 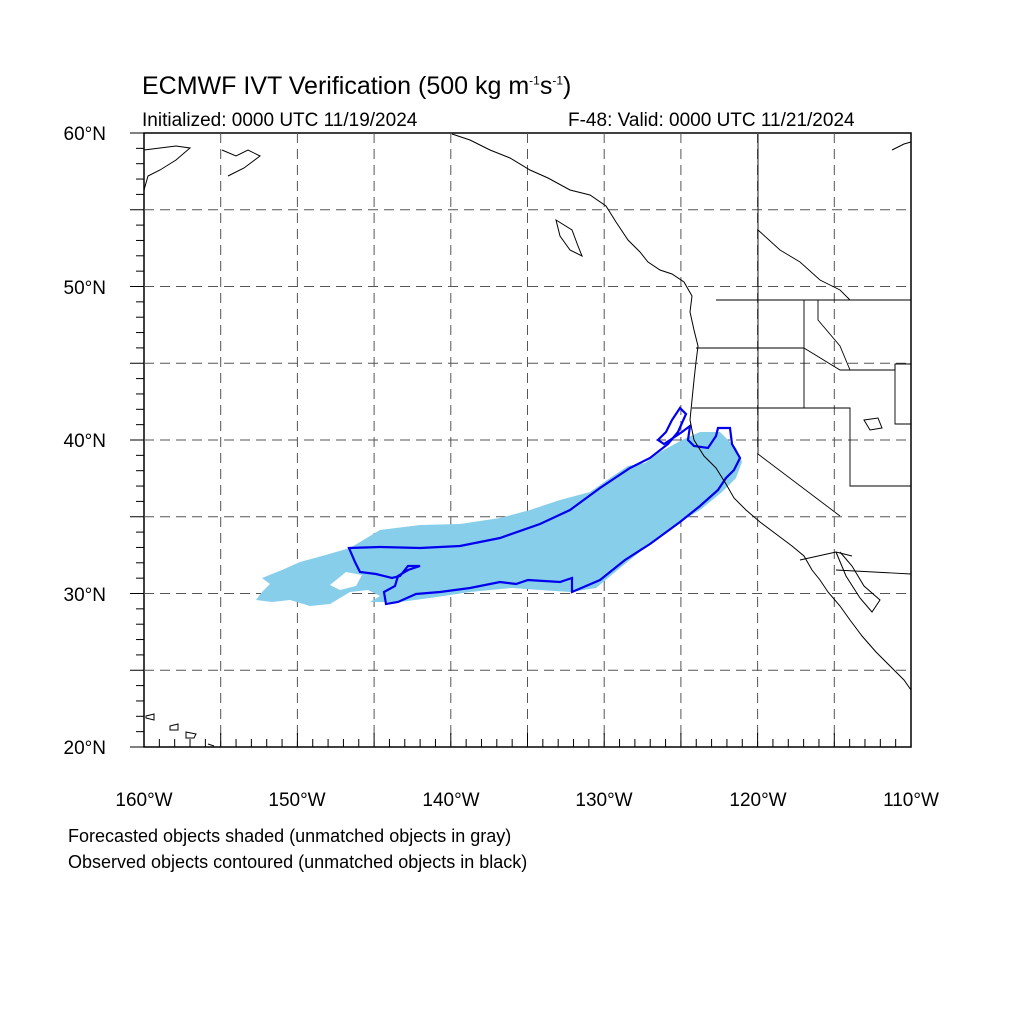 I want to click on lon-label-120w: 120°W, so click(x=757, y=800).